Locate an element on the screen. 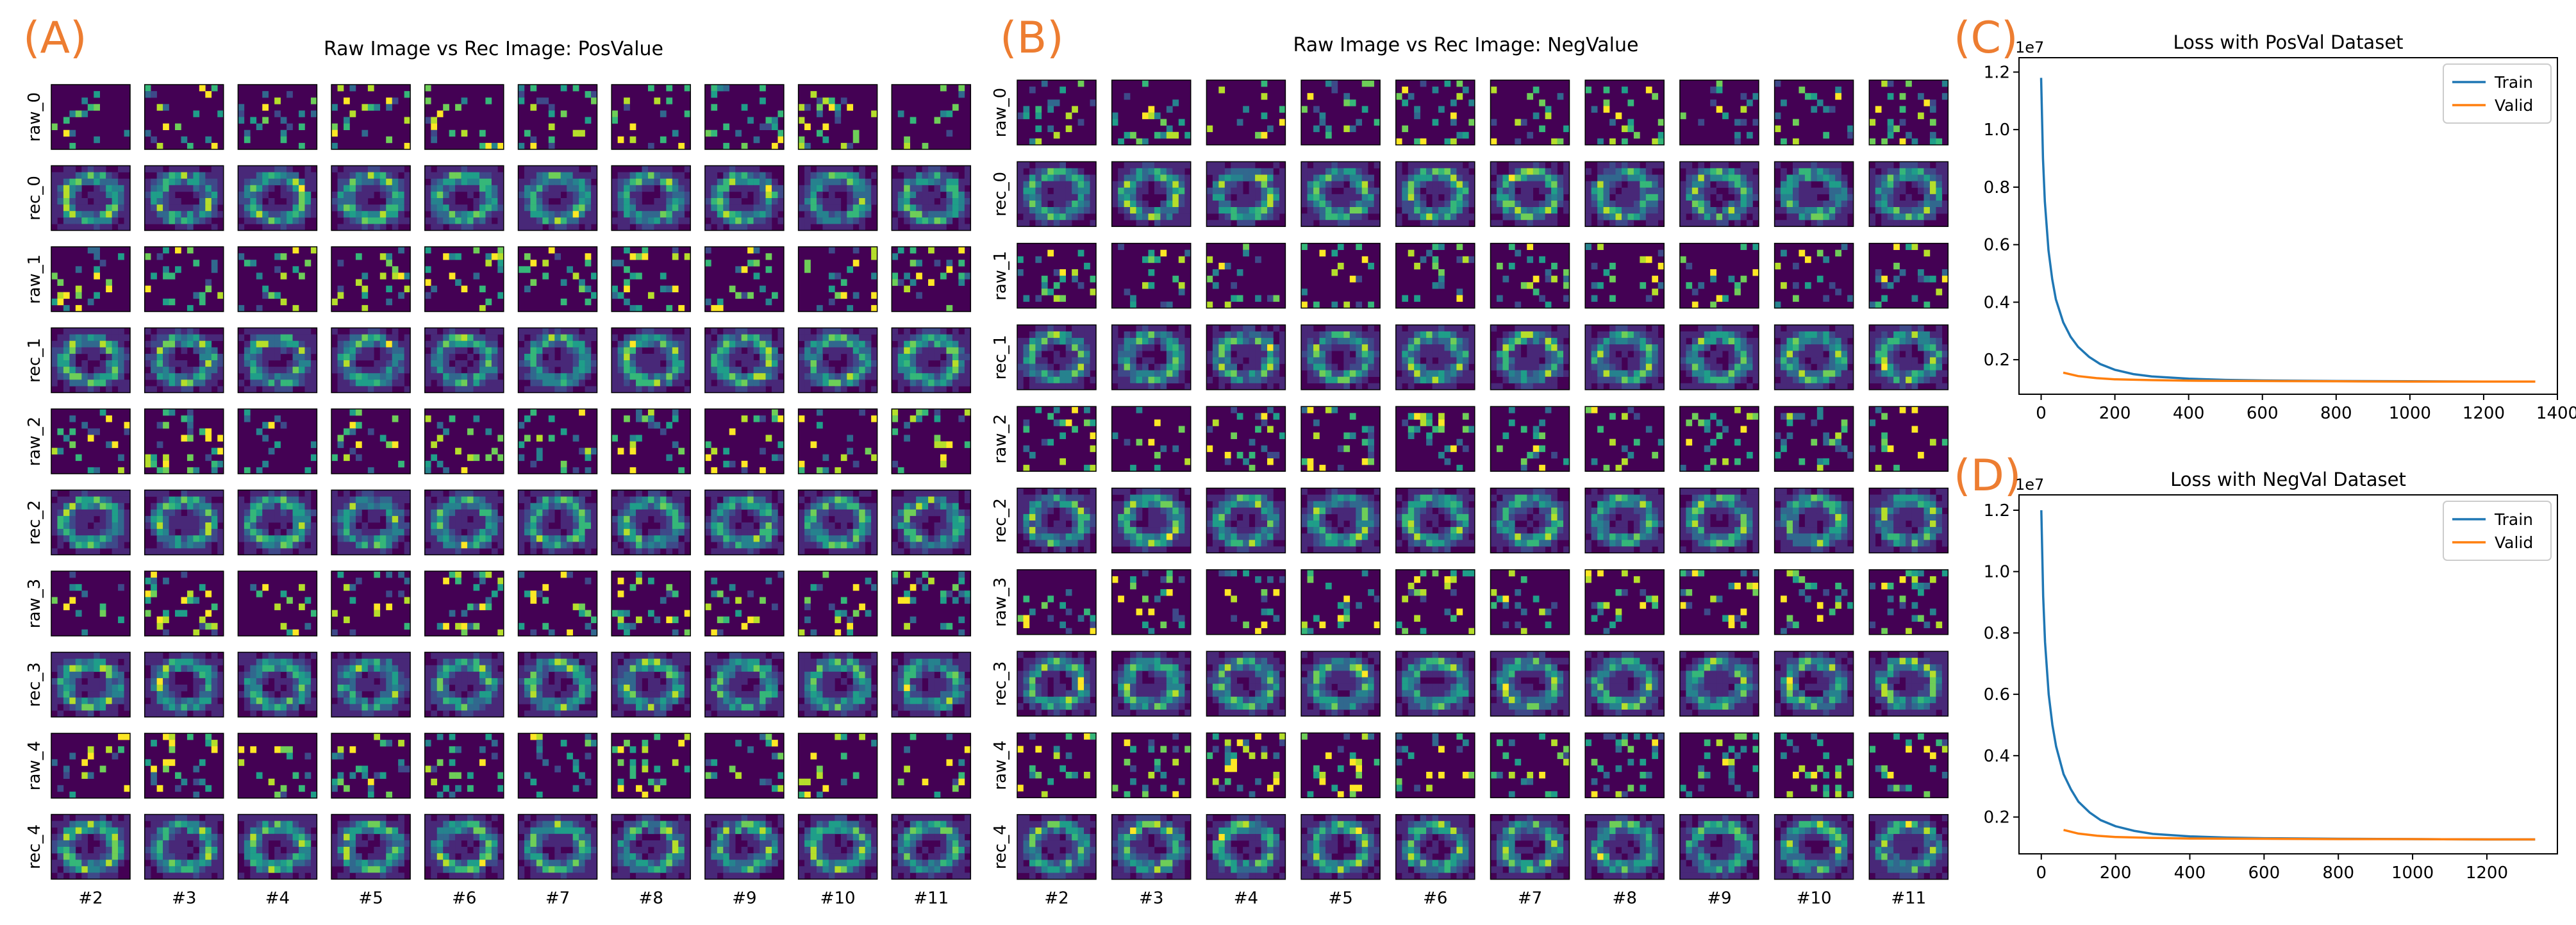  panel-a-title: Raw Image vs Rec Image: PosValue is located at coordinates (493, 49).